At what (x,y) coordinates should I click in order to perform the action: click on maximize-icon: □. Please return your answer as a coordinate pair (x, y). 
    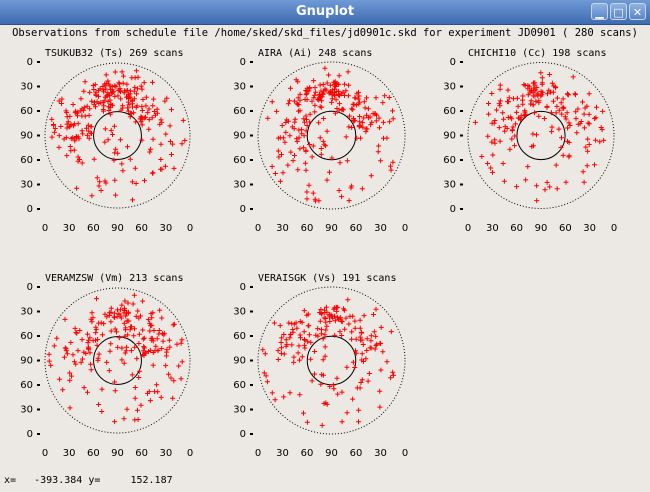
    Looking at the image, I should click on (618, 11).